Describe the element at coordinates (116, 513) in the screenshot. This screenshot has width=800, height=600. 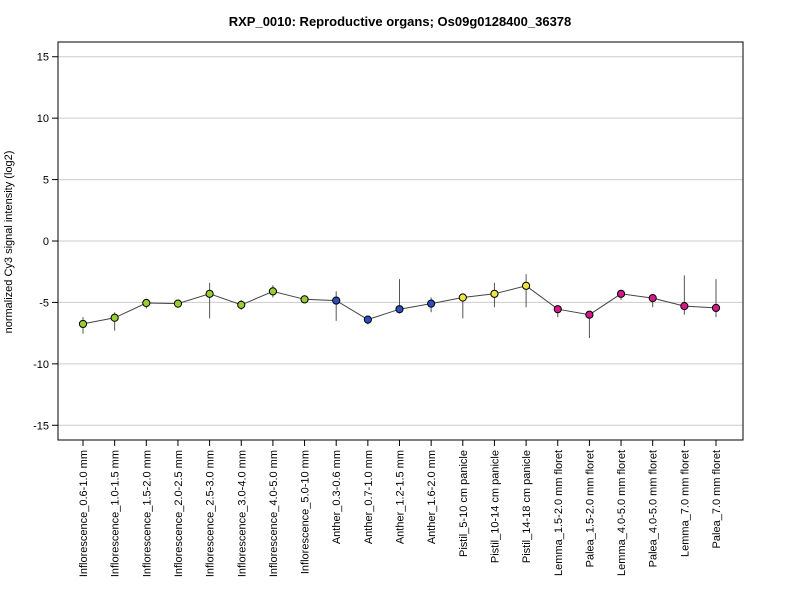
I see `x-tick-label: Inflorescence_1.0-1.5 mm` at that location.